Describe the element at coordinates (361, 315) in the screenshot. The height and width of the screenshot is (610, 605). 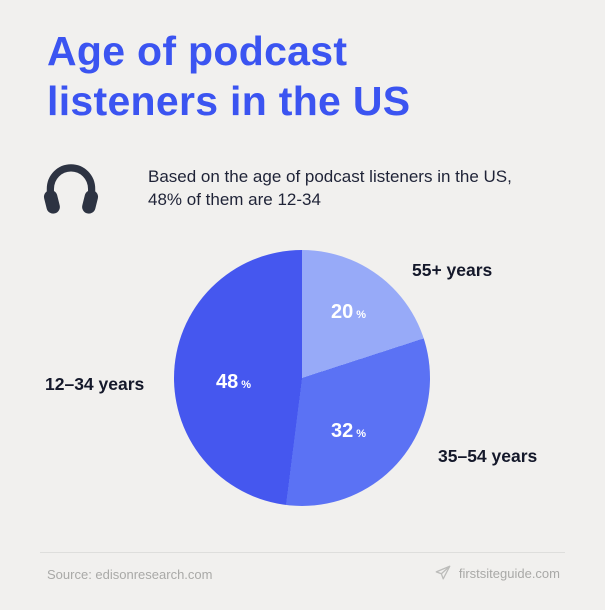
I see `pie-value-55plus-unit: %` at that location.